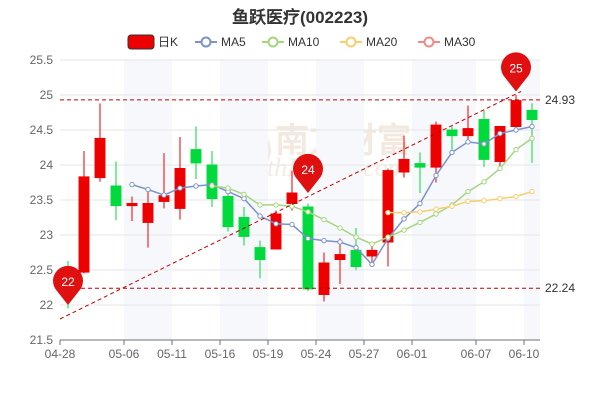 Image resolution: width=600 pixels, height=400 pixels. I want to click on x-tick-label: 05-24, so click(316, 354).